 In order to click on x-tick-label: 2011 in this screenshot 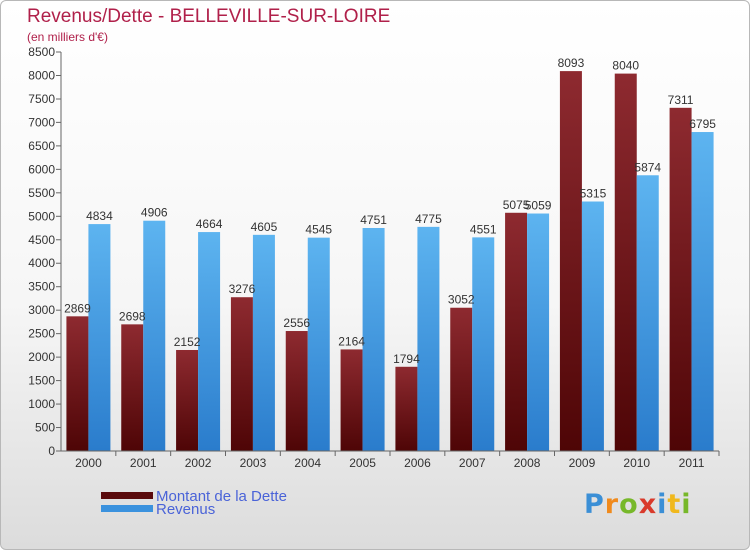, I will do `click(692, 463)`.